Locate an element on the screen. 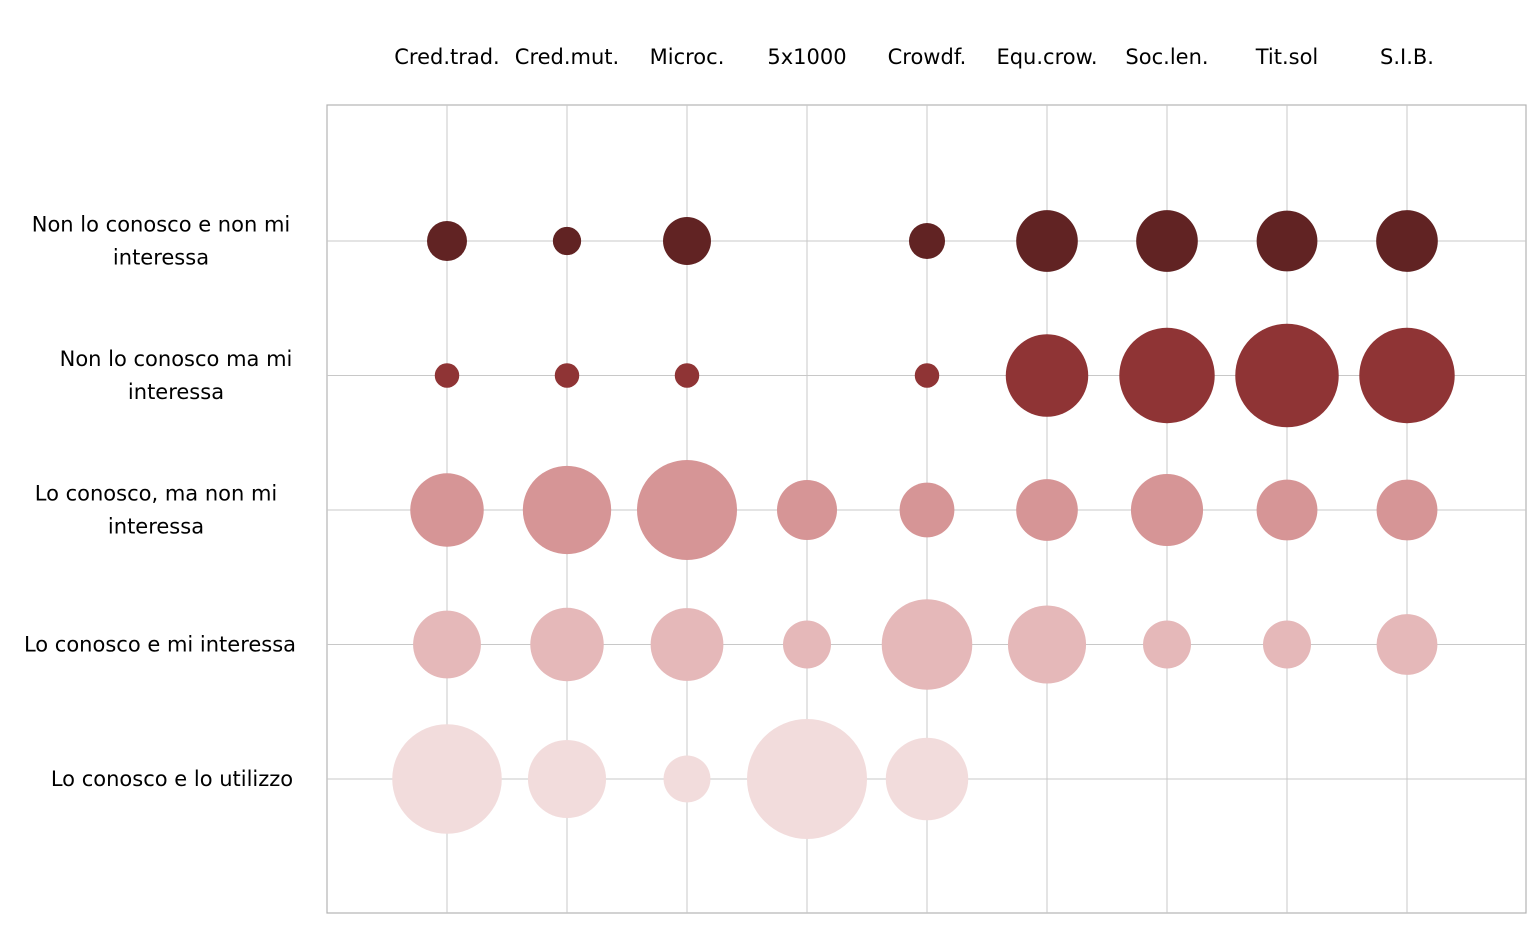 The image size is (1538, 933). column-label: Soc.len. is located at coordinates (1166, 57).